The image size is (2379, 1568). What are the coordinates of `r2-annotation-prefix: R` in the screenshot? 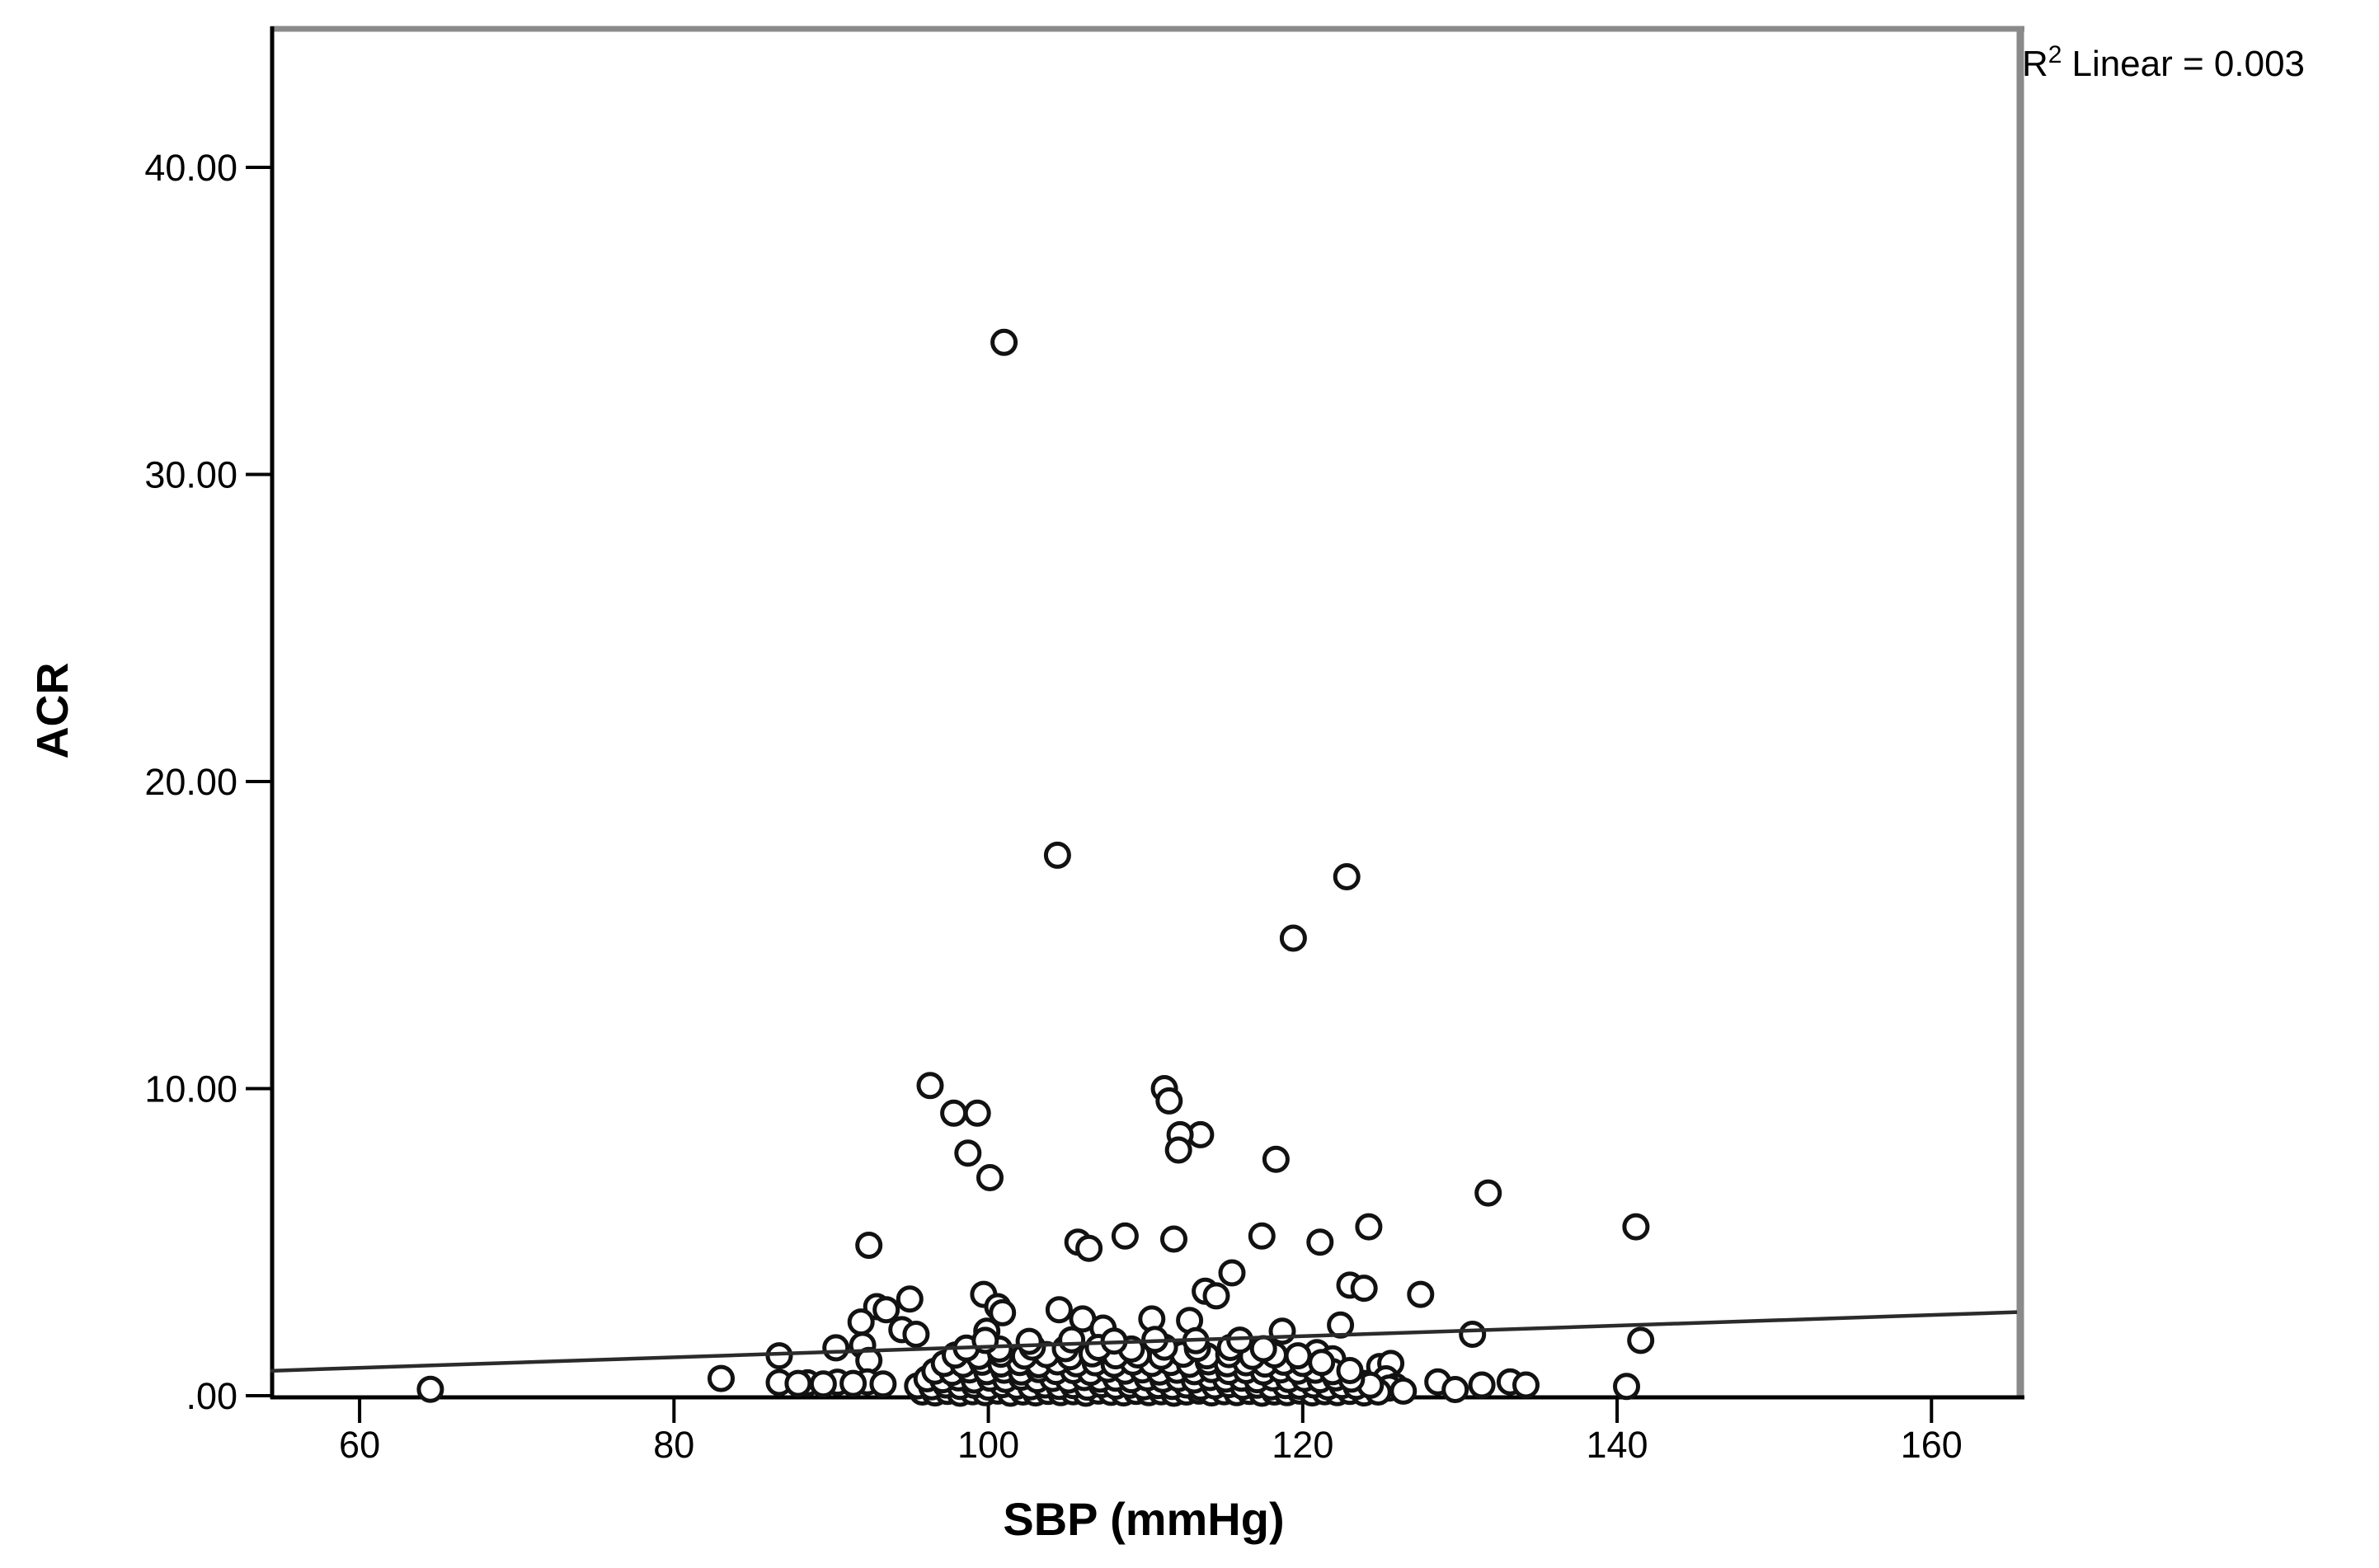 It's located at (2035, 64).